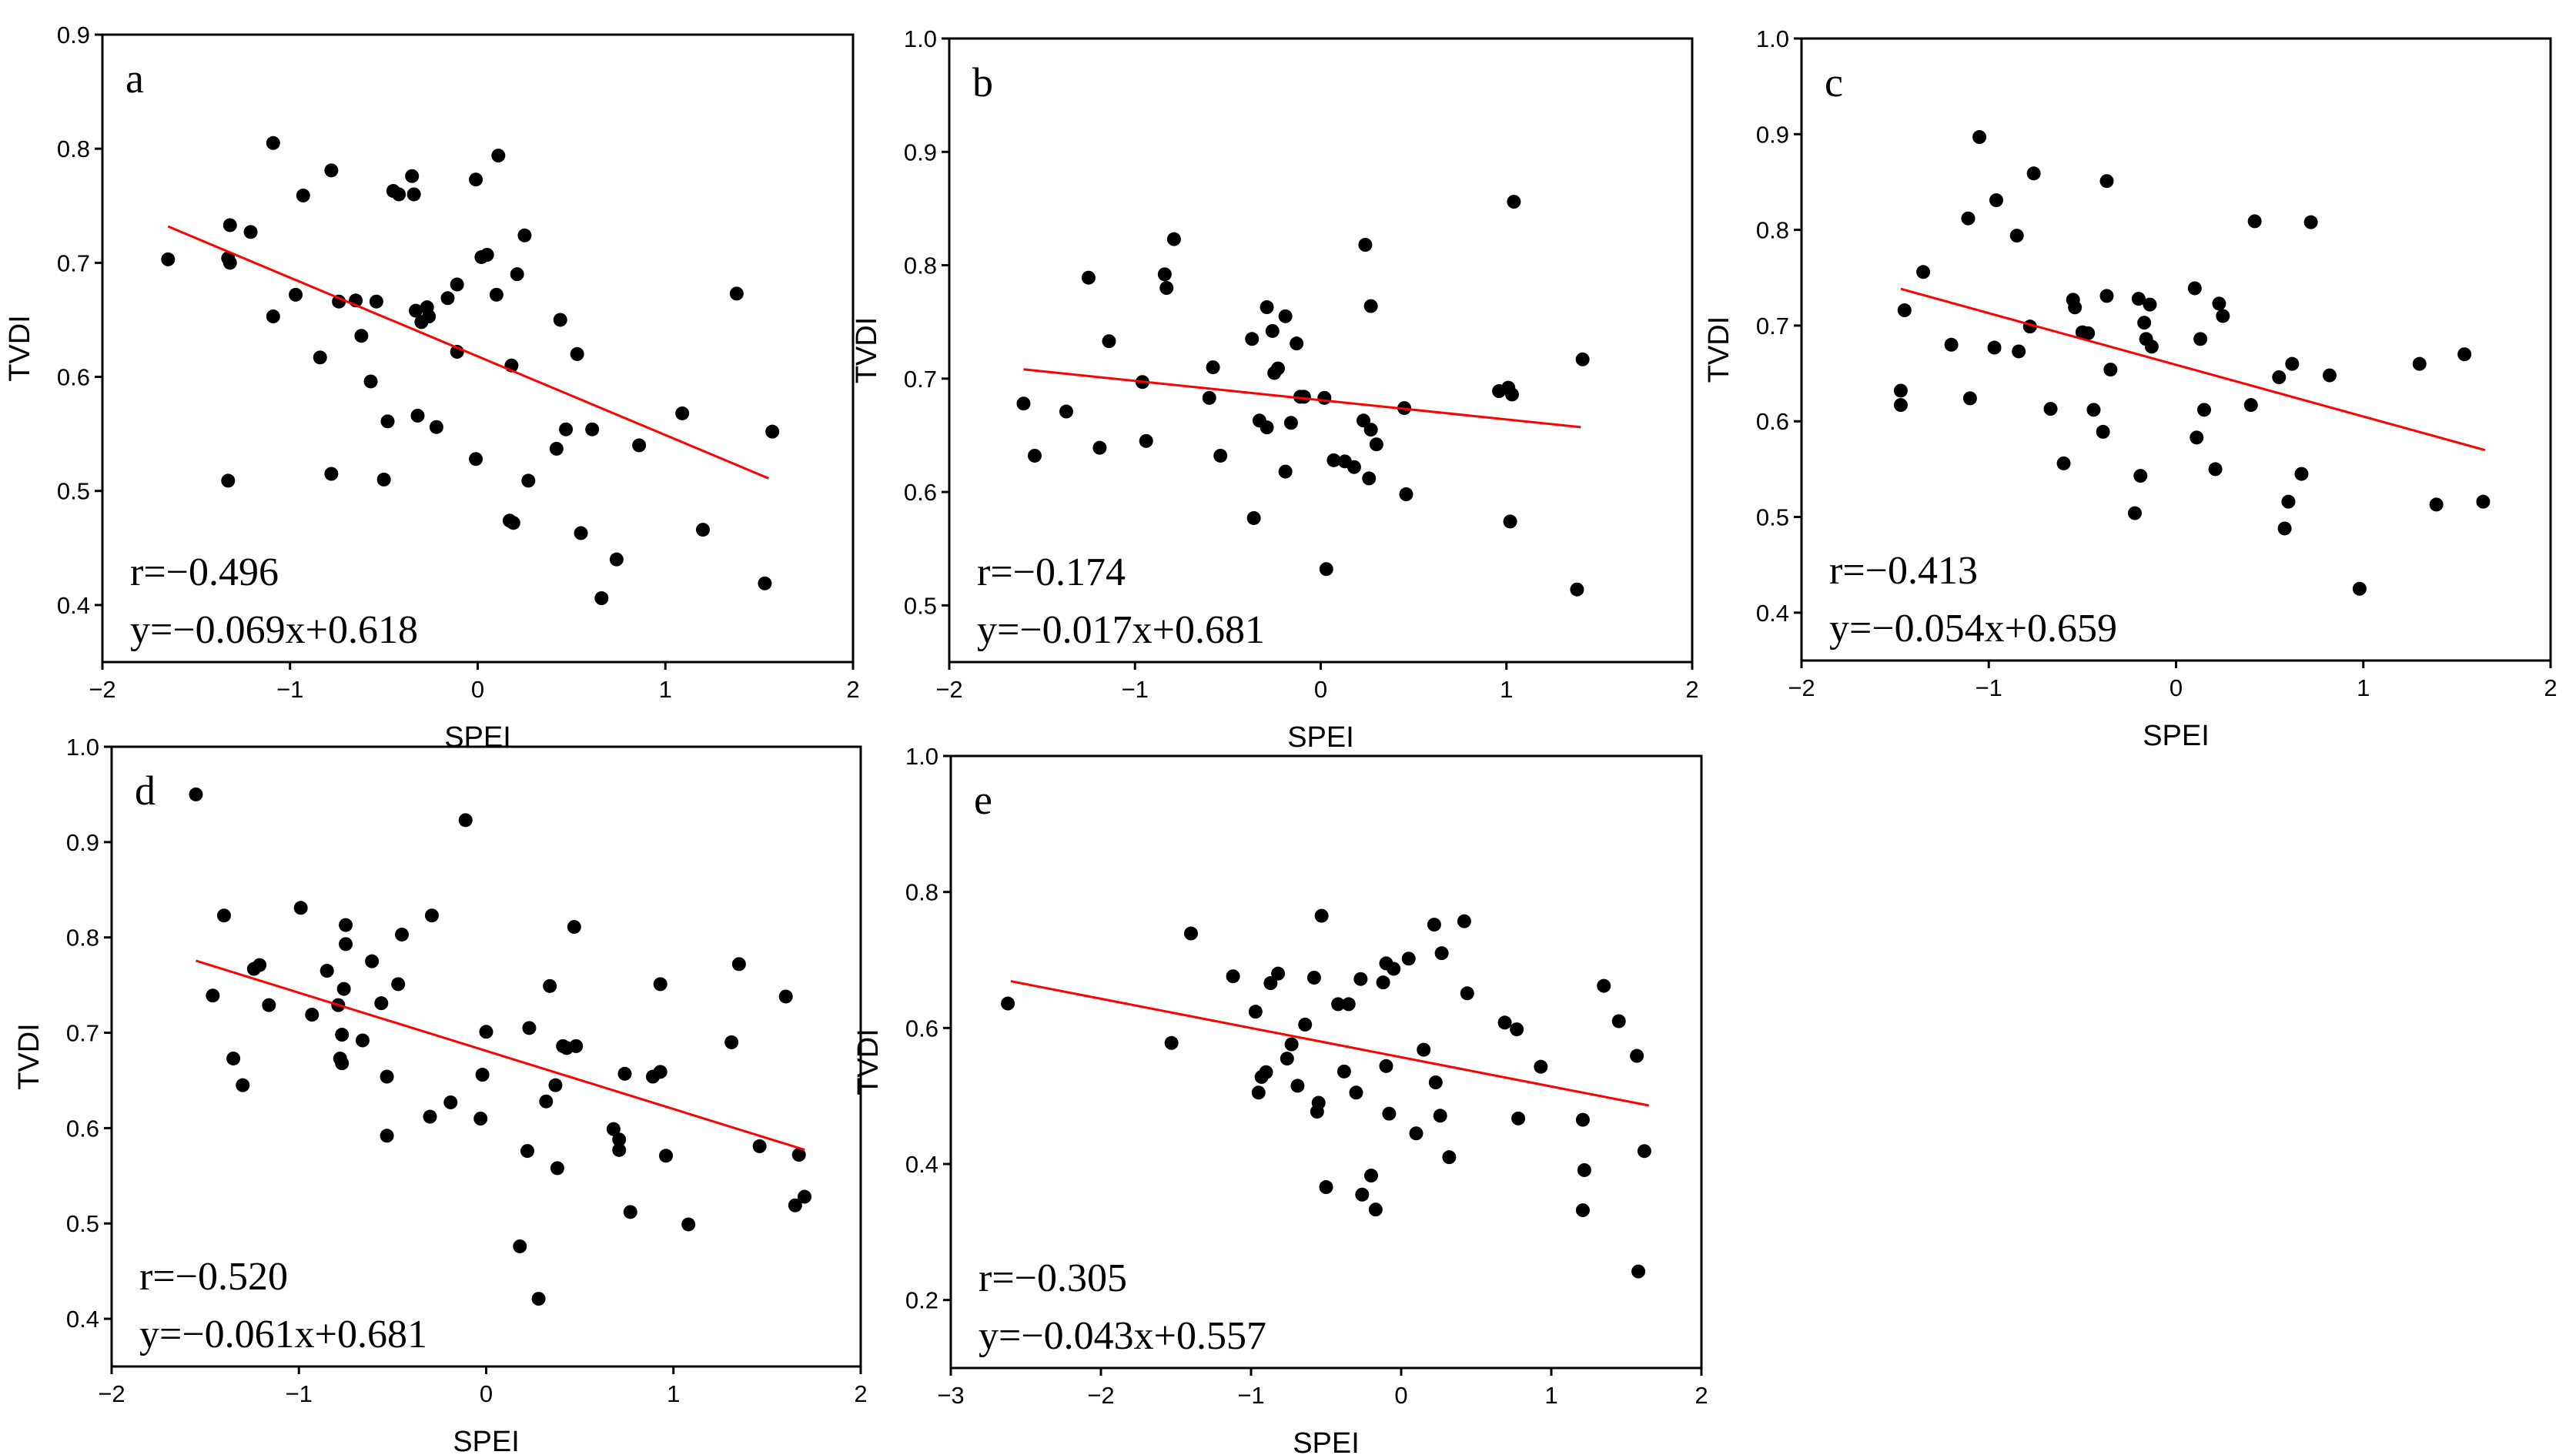 The image size is (2576, 1455). Describe the element at coordinates (1772, 135) in the screenshot. I see `panel-c-y-tick-label: 0.9` at that location.